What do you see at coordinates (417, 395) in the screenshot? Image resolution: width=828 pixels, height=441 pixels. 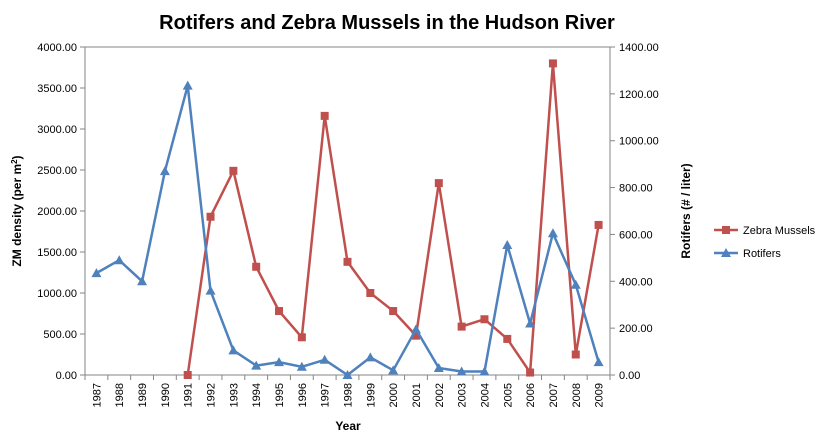 I see `x-tick-label: 2001` at bounding box center [417, 395].